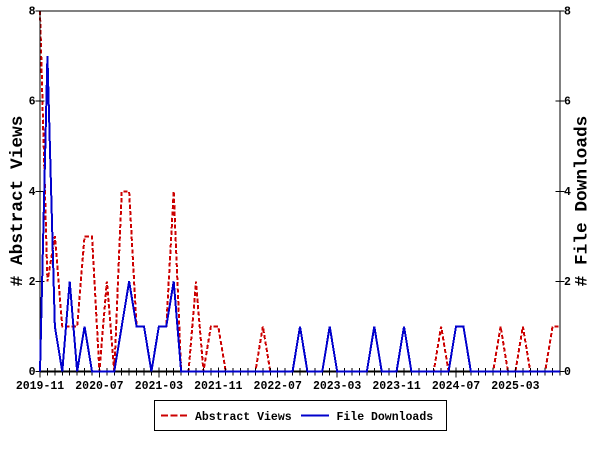 This screenshot has height=450, width=600. What do you see at coordinates (583, 201) in the screenshot?
I see `svg-text: # File Downloads` at bounding box center [583, 201].